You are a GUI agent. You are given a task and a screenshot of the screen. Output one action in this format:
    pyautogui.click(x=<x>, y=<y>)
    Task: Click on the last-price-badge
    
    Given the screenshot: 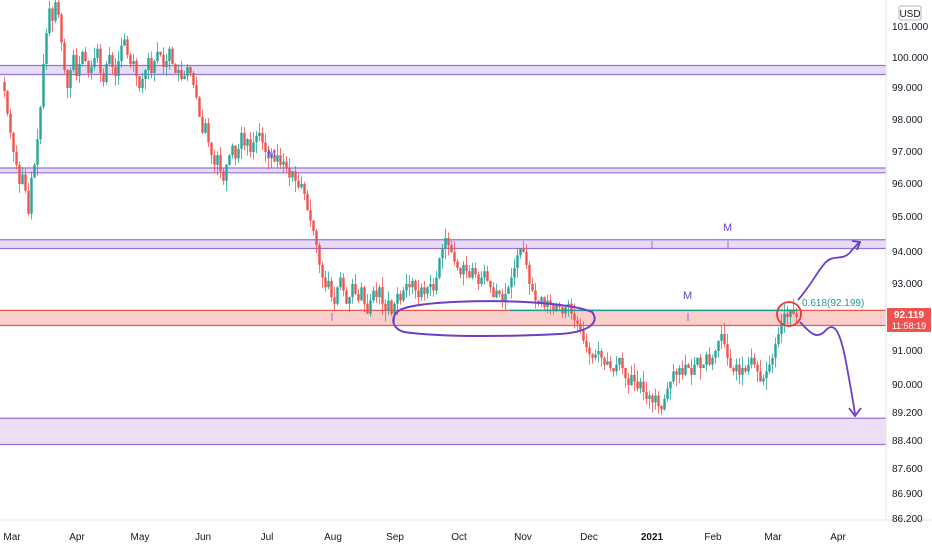 What is the action you would take?
    pyautogui.click(x=909, y=320)
    